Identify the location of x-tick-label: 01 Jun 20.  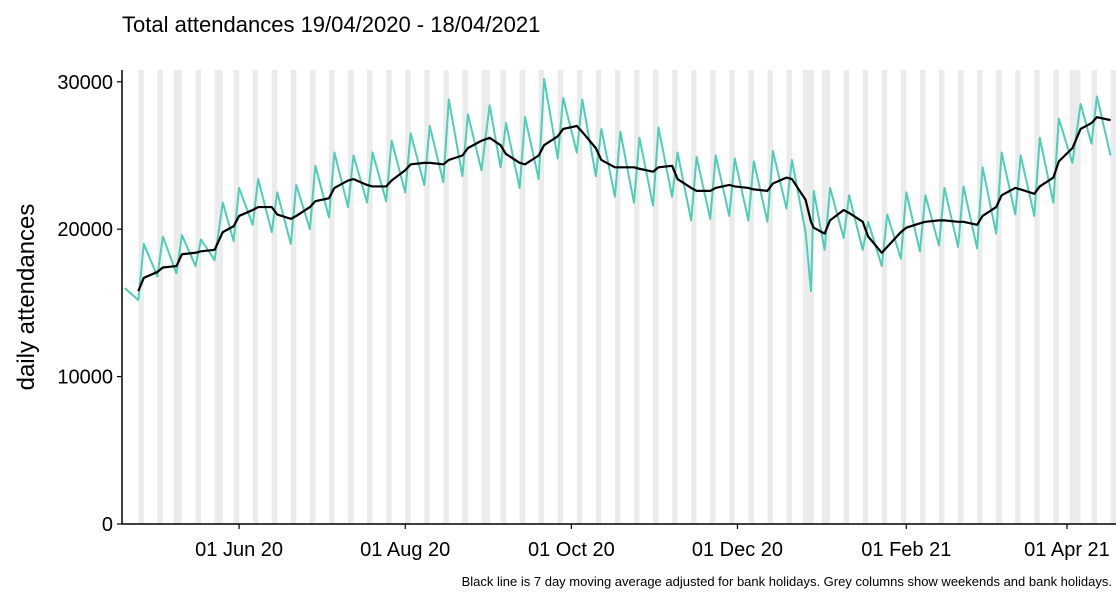
(239, 550).